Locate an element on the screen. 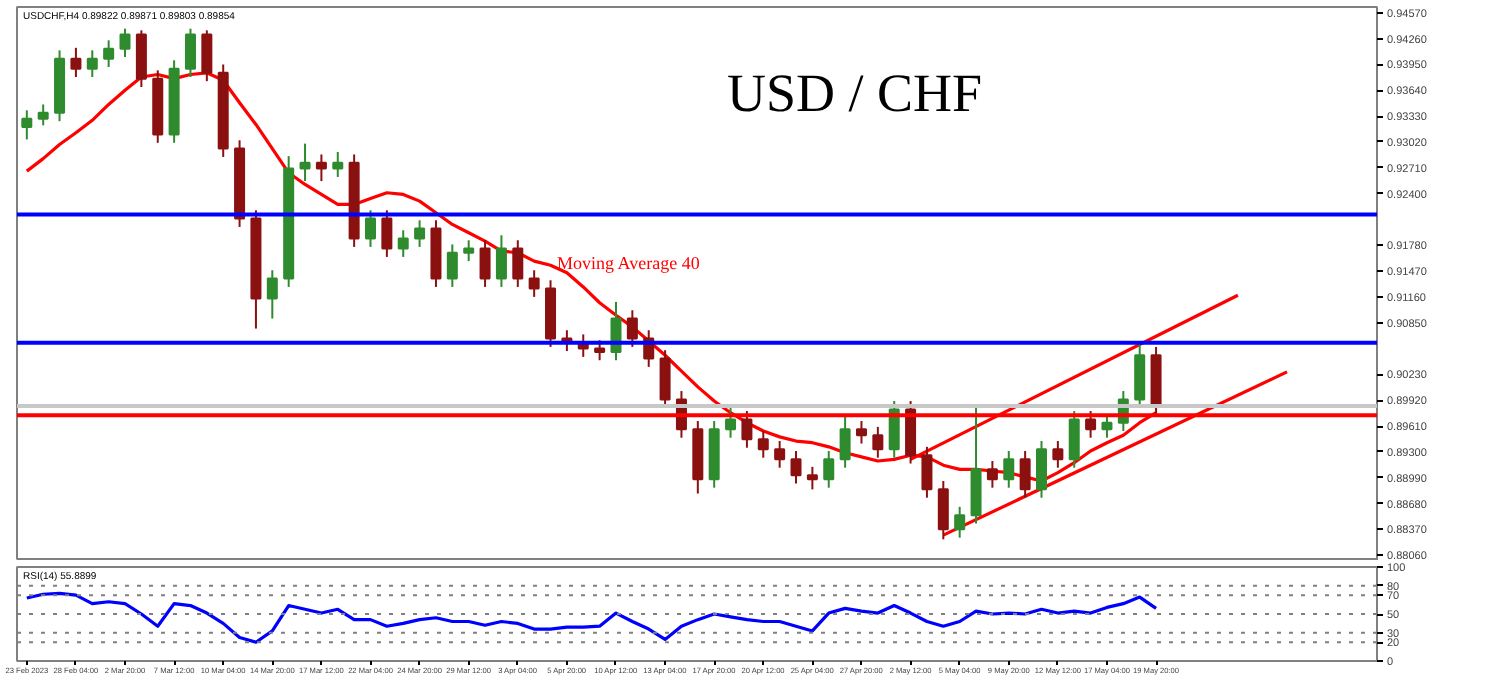 The image size is (1500, 692). text: USD / CHF is located at coordinates (855, 93).